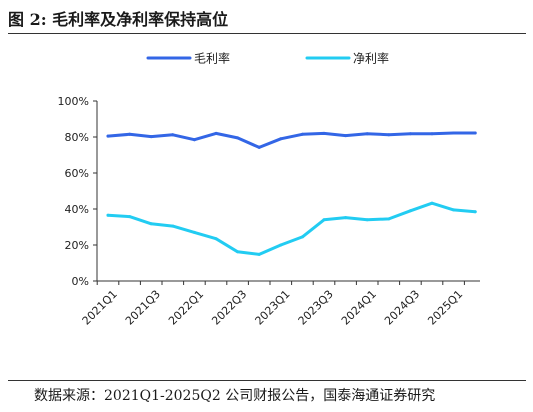 This screenshot has height=412, width=533. What do you see at coordinates (77, 173) in the screenshot?
I see `y-tick-label: 60%` at bounding box center [77, 173].